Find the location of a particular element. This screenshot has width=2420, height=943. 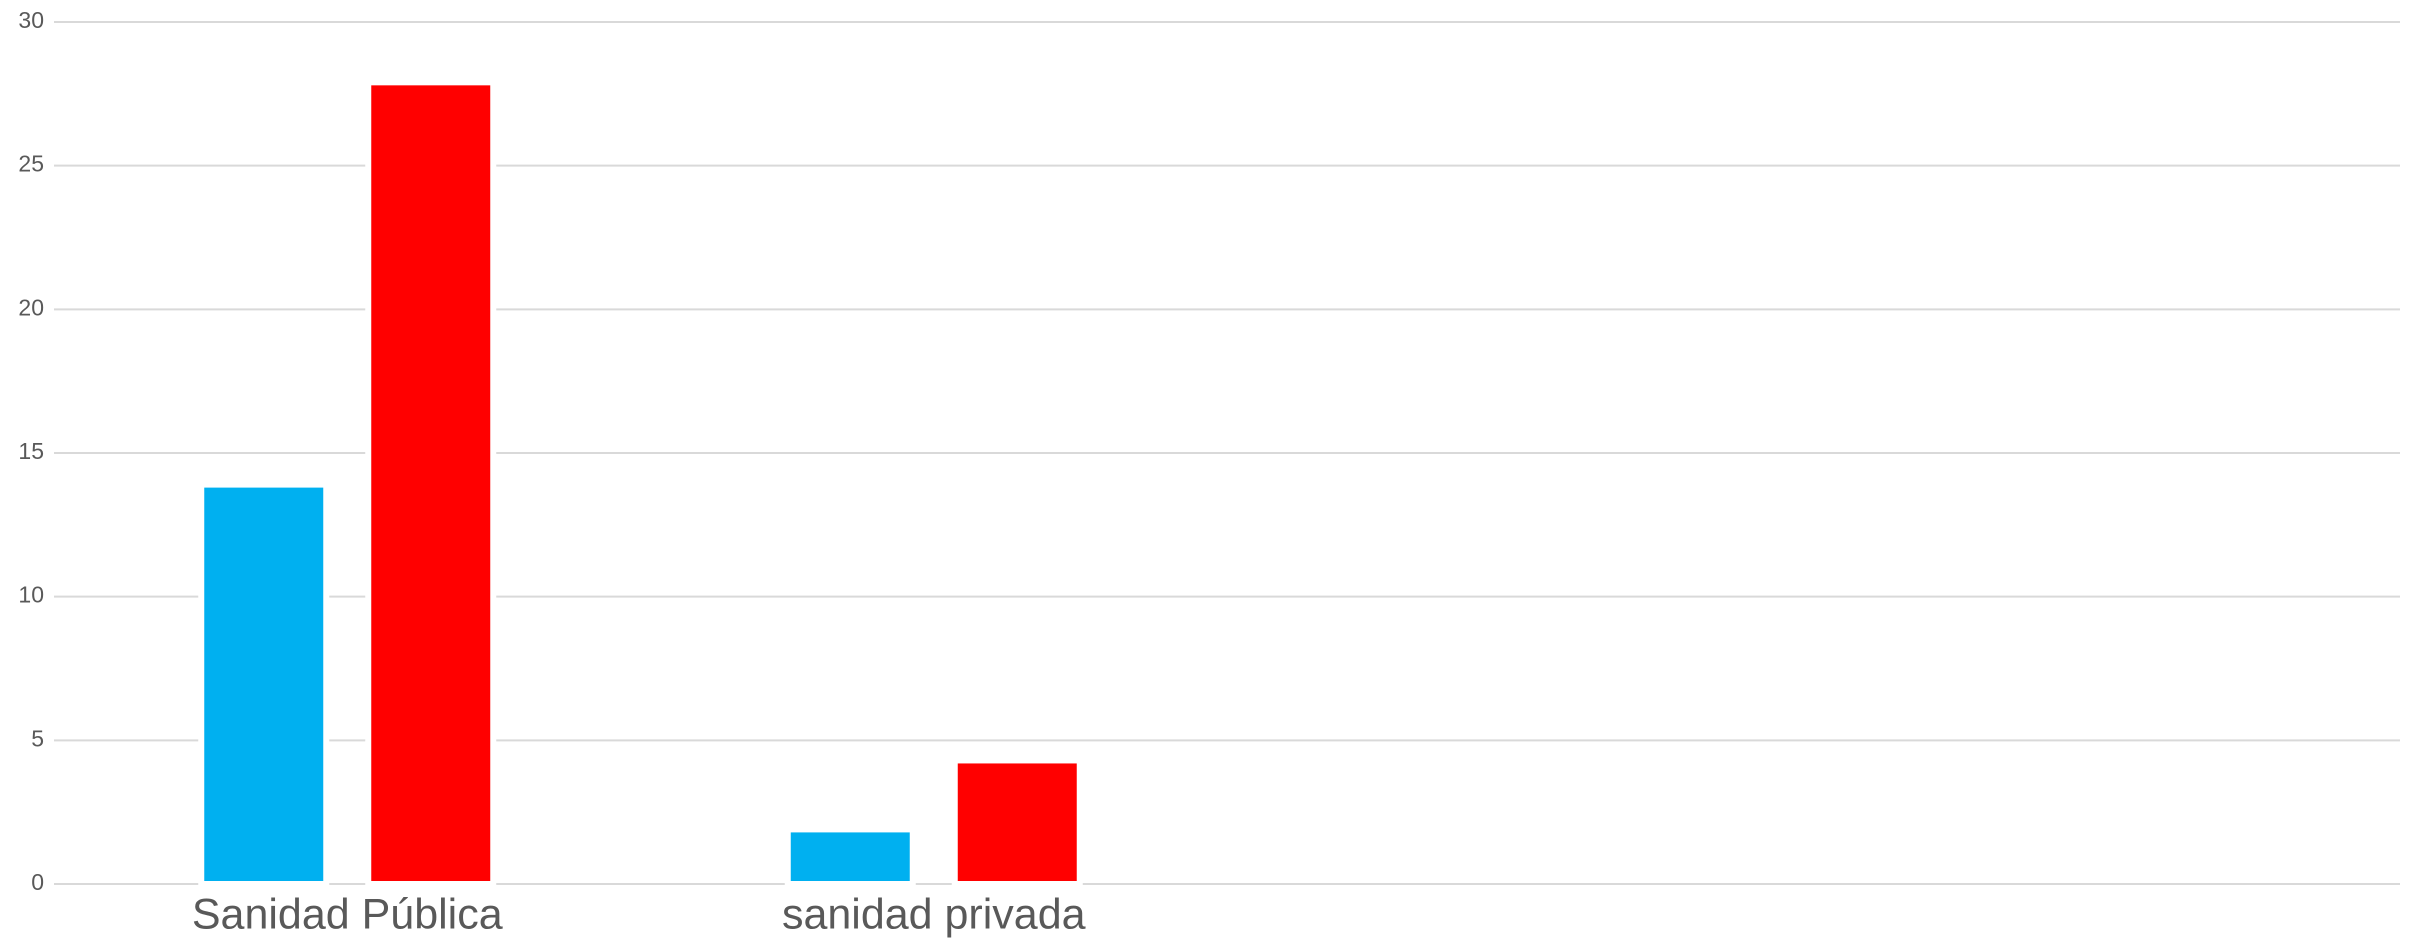

y-tick-label: 30 is located at coordinates (31, 20).